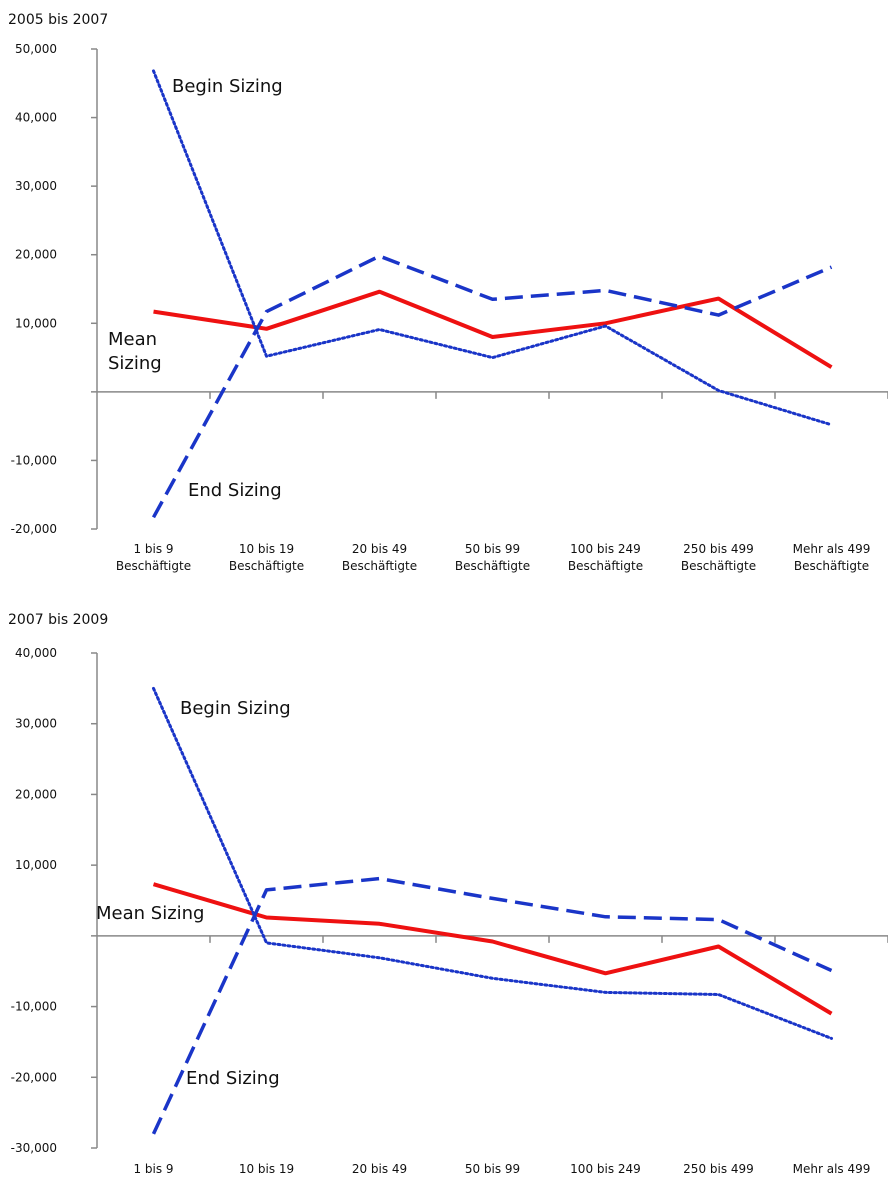 This screenshot has height=1180, width=888. I want to click on chart-title: 2007 bis 2009, so click(58, 620).